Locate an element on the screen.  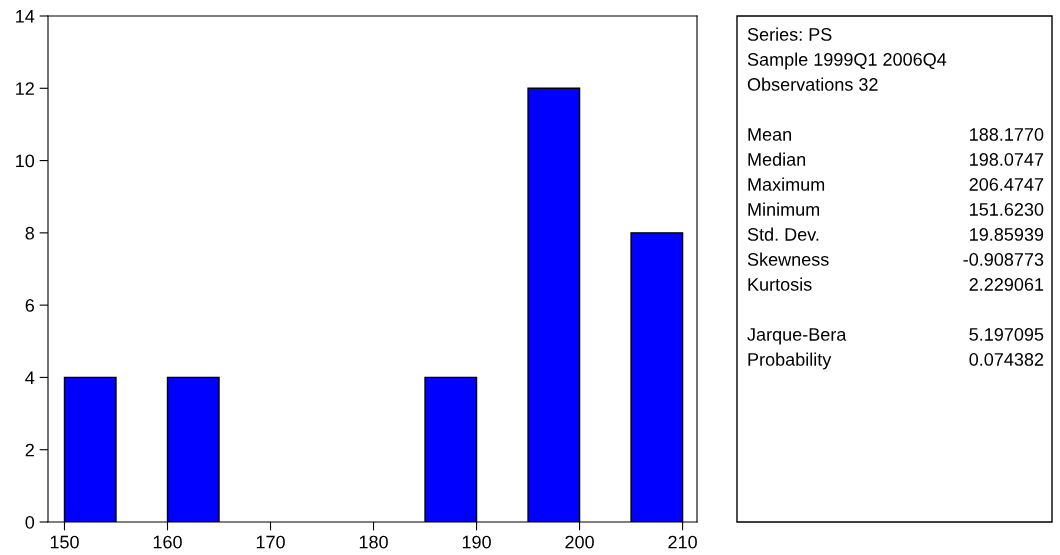
y-tick-label: 12 is located at coordinates (25, 88).